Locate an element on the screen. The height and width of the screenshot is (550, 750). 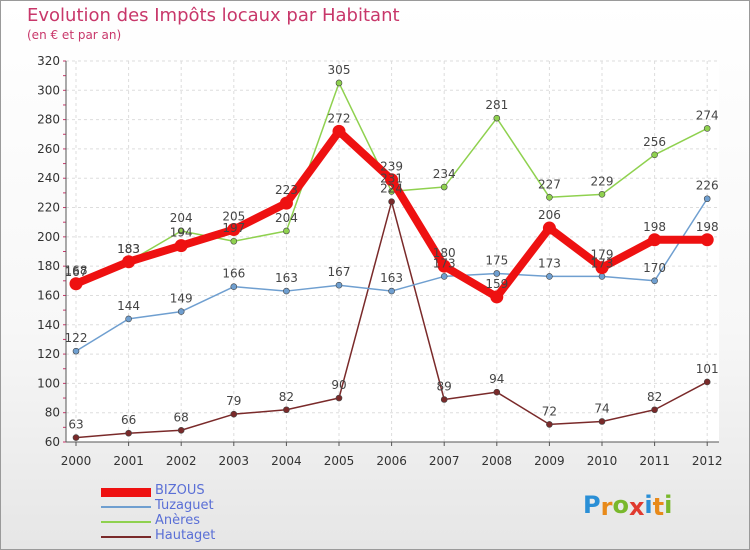
y-tick-label: 200 is located at coordinates (48, 237).